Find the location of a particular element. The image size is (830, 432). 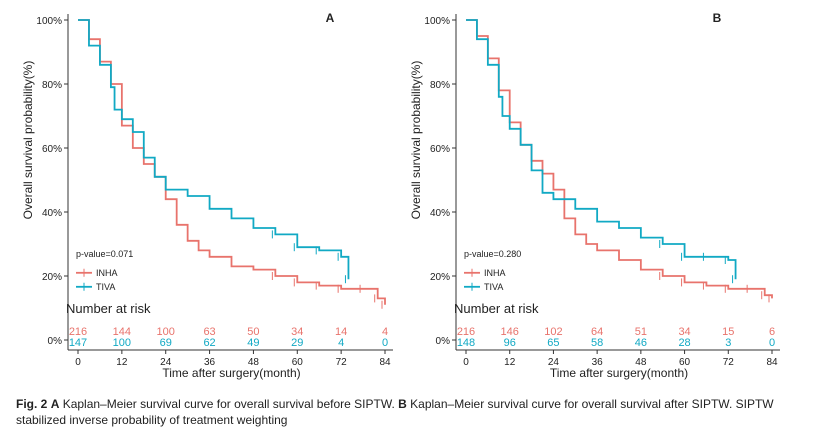

risk-count-tiva: 62 is located at coordinates (209, 343).